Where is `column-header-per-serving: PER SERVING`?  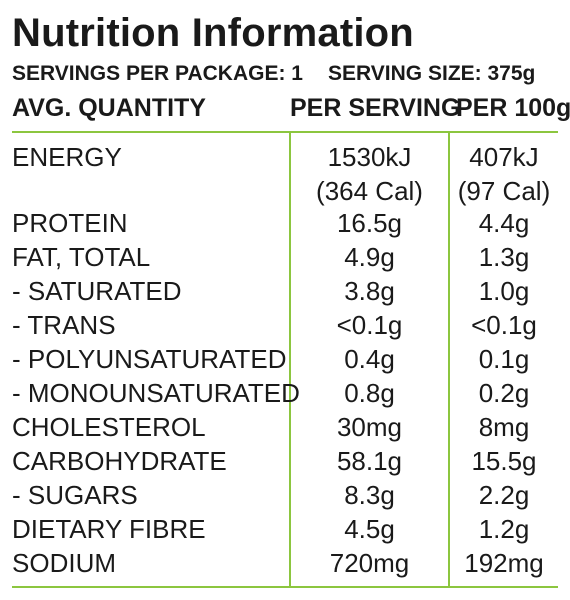 column-header-per-serving: PER SERVING is located at coordinates (375, 108).